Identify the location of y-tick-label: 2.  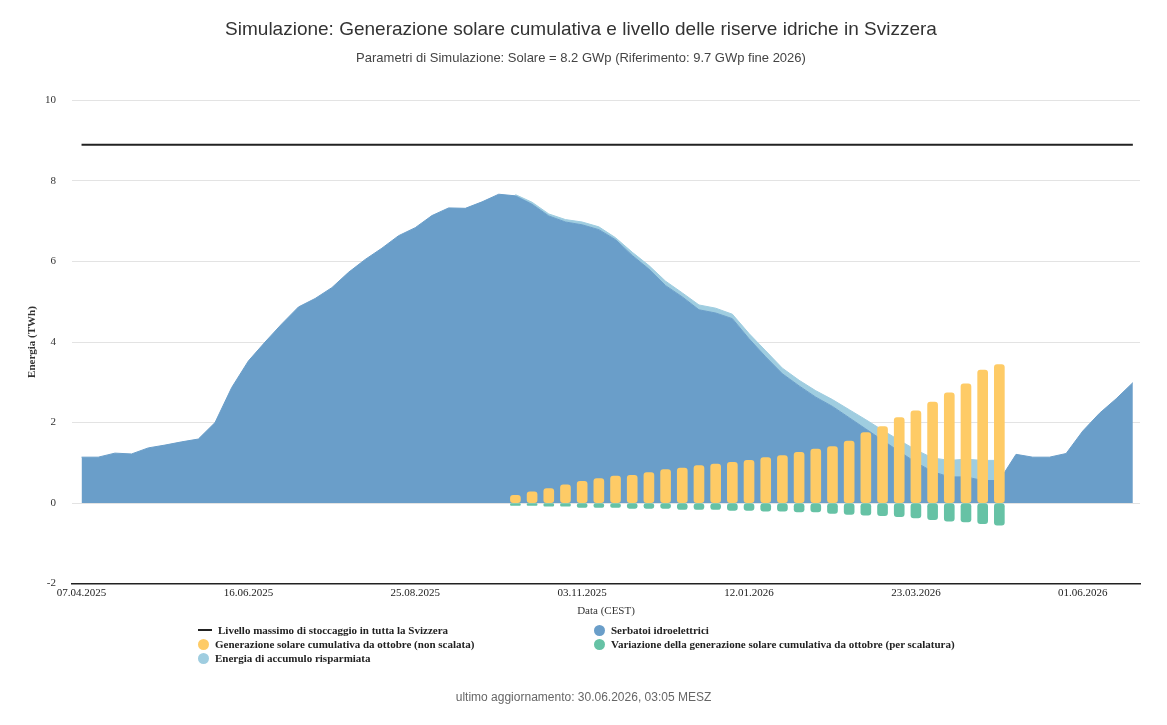
(53, 421).